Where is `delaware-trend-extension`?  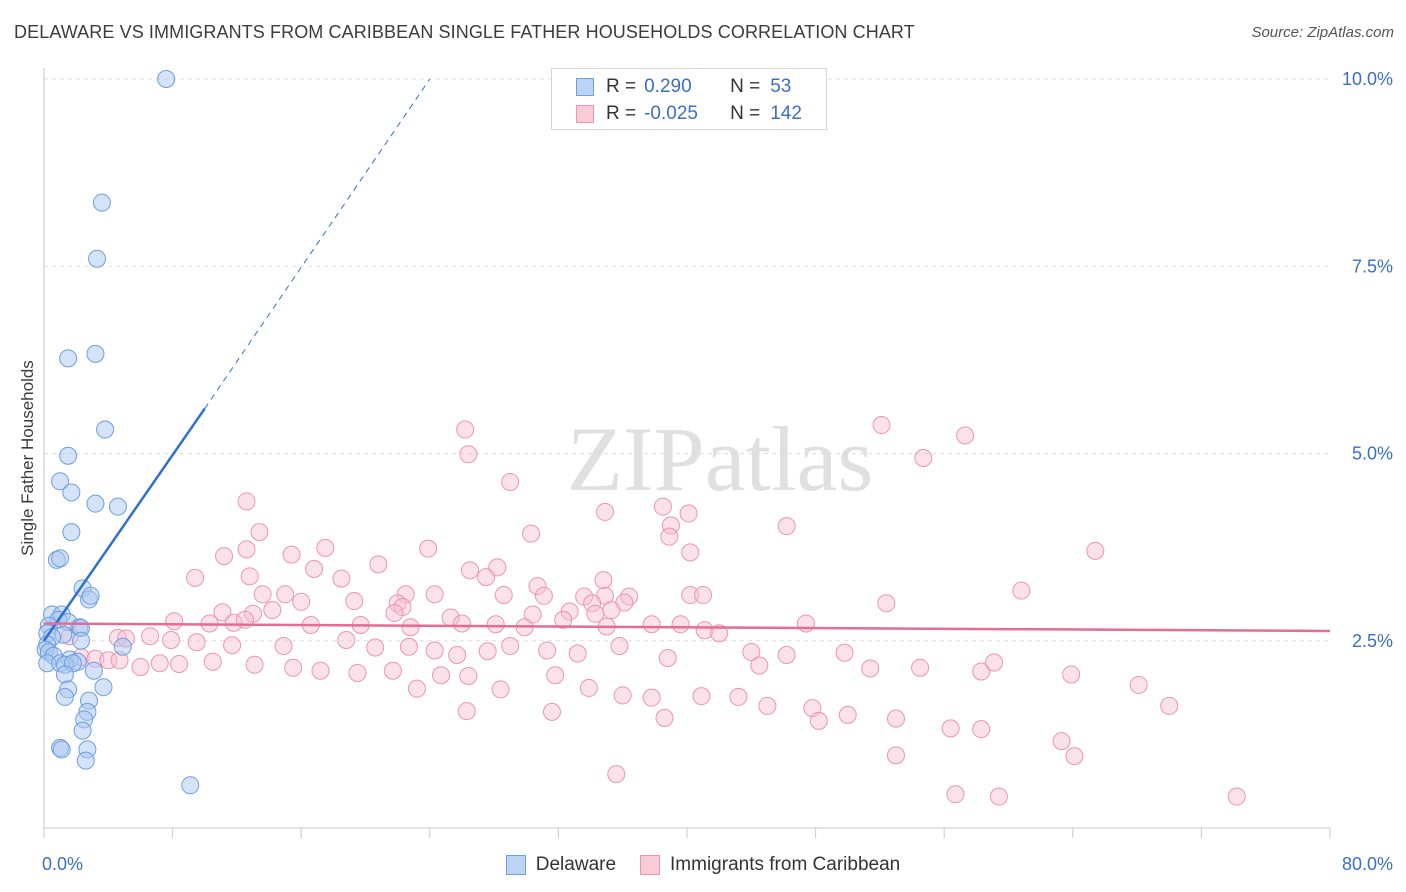 delaware-trend-extension is located at coordinates (317, 243).